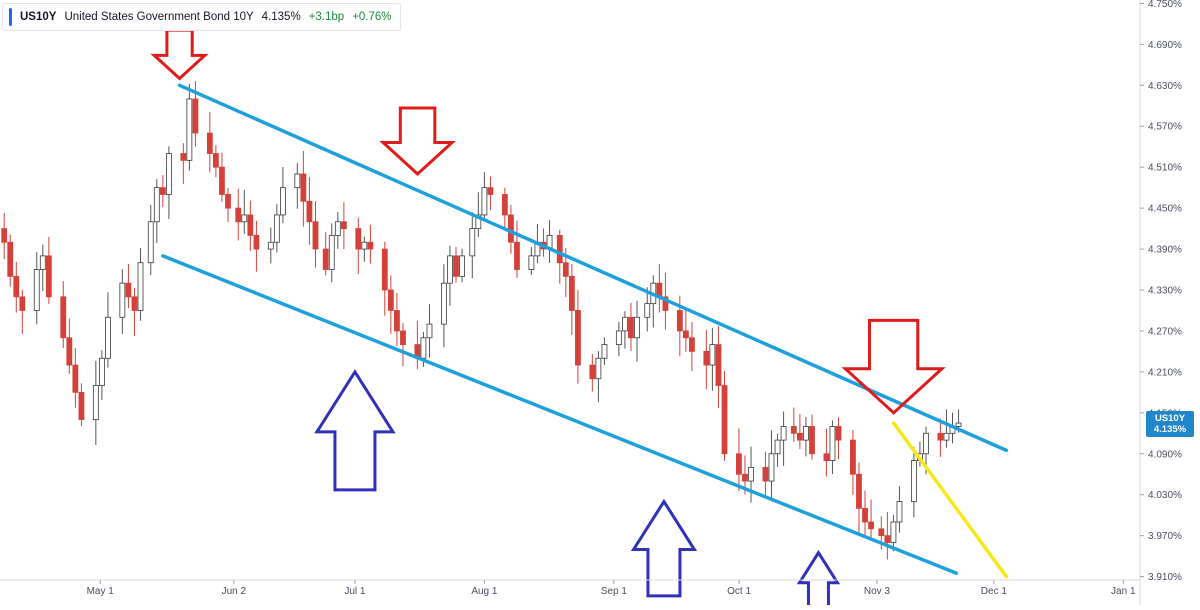  Describe the element at coordinates (372, 17) in the screenshot. I see `legend-change-pct: +0.76%` at that location.